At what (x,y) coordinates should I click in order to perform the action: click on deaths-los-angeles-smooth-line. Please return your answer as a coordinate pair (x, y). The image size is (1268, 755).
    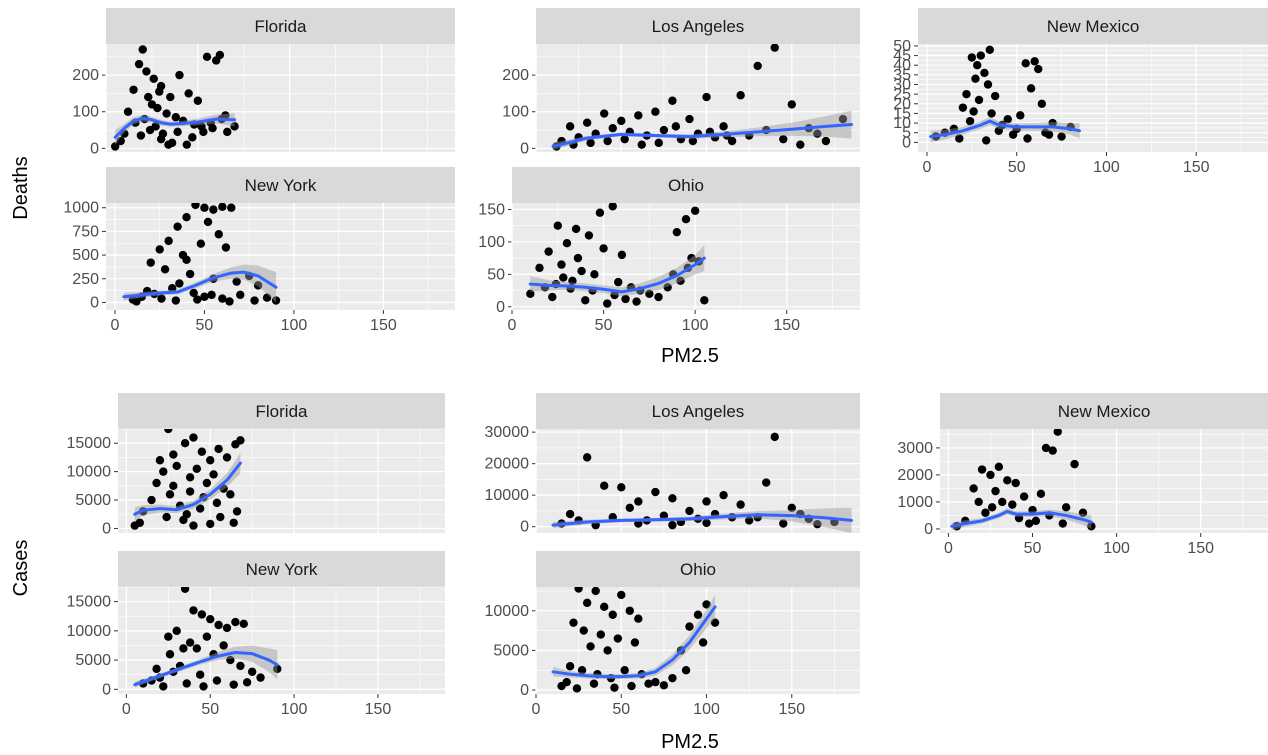
    Looking at the image, I should click on (702, 136).